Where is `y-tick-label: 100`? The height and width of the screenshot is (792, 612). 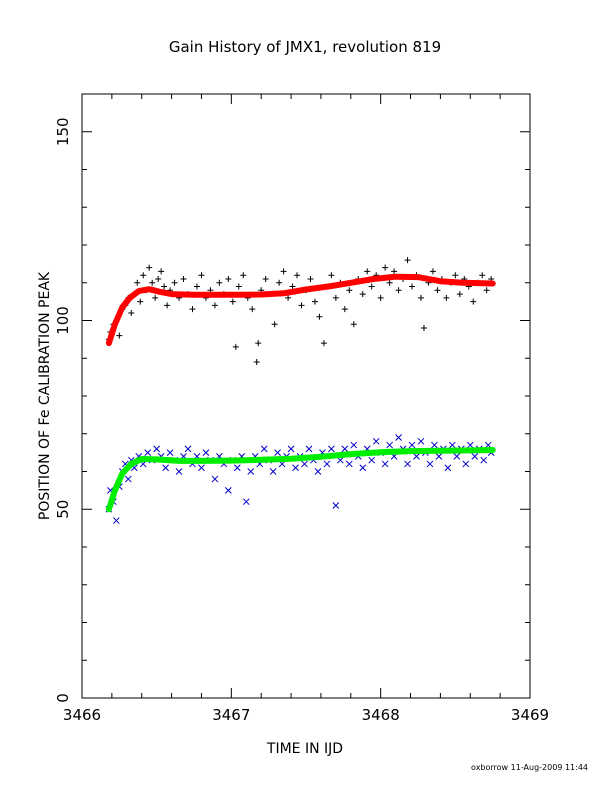 y-tick-label: 100 is located at coordinates (63, 320).